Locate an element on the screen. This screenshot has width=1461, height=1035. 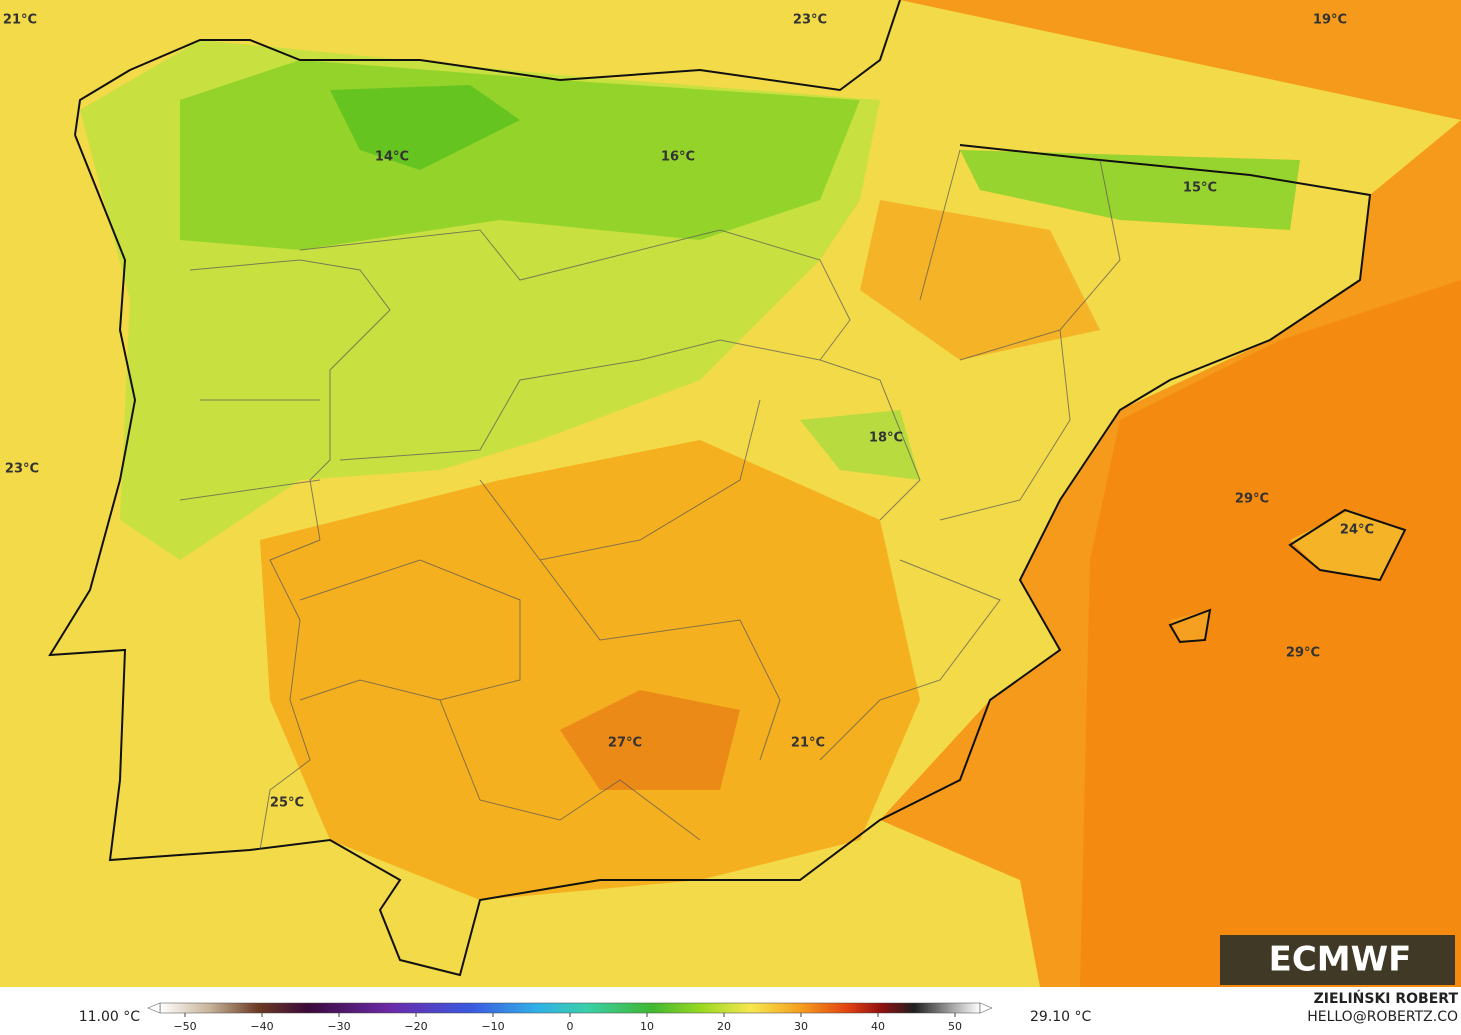
temperature-label: 14°C is located at coordinates (392, 157).